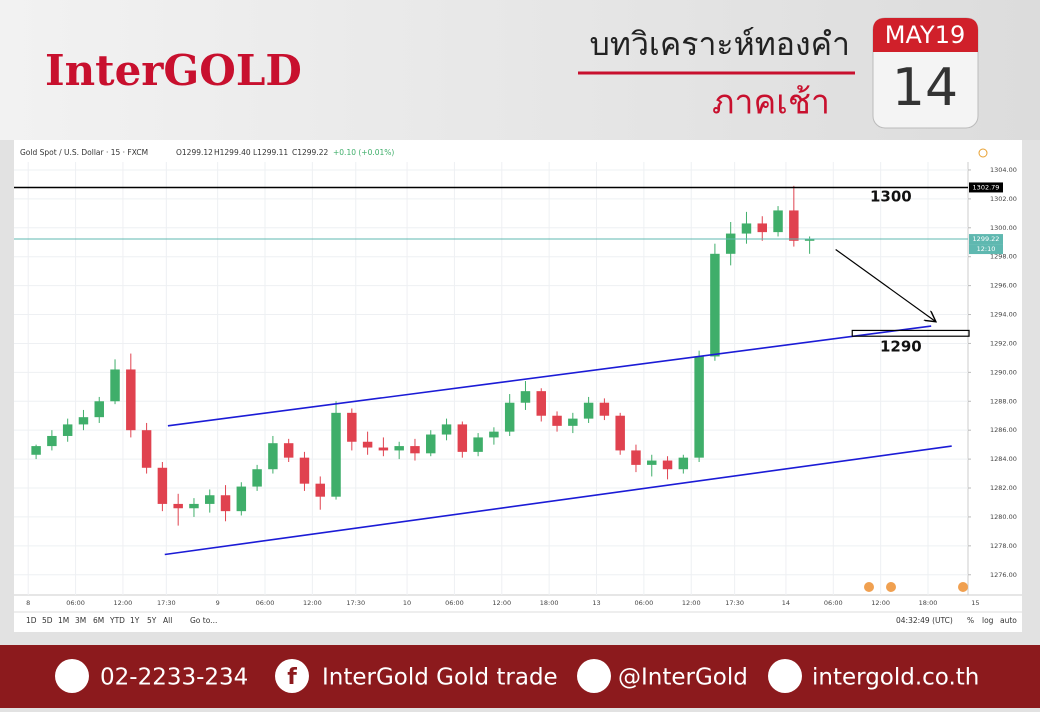 This screenshot has height=712, width=1040. What do you see at coordinates (173, 70) in the screenshot?
I see `logo: InterGOLD` at bounding box center [173, 70].